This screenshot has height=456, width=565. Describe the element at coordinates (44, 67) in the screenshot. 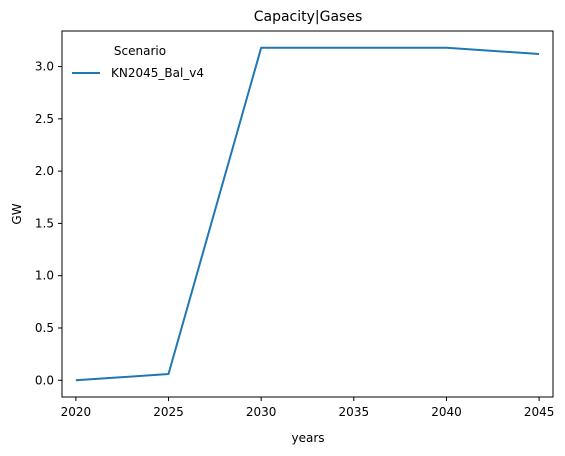

I see `y-tick-label: 3.0` at that location.